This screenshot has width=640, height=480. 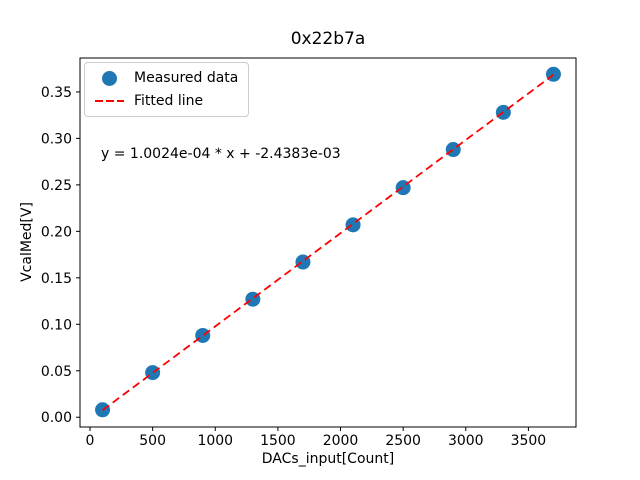 What do you see at coordinates (56, 139) in the screenshot?
I see `y-tick-label: 0.30` at bounding box center [56, 139].